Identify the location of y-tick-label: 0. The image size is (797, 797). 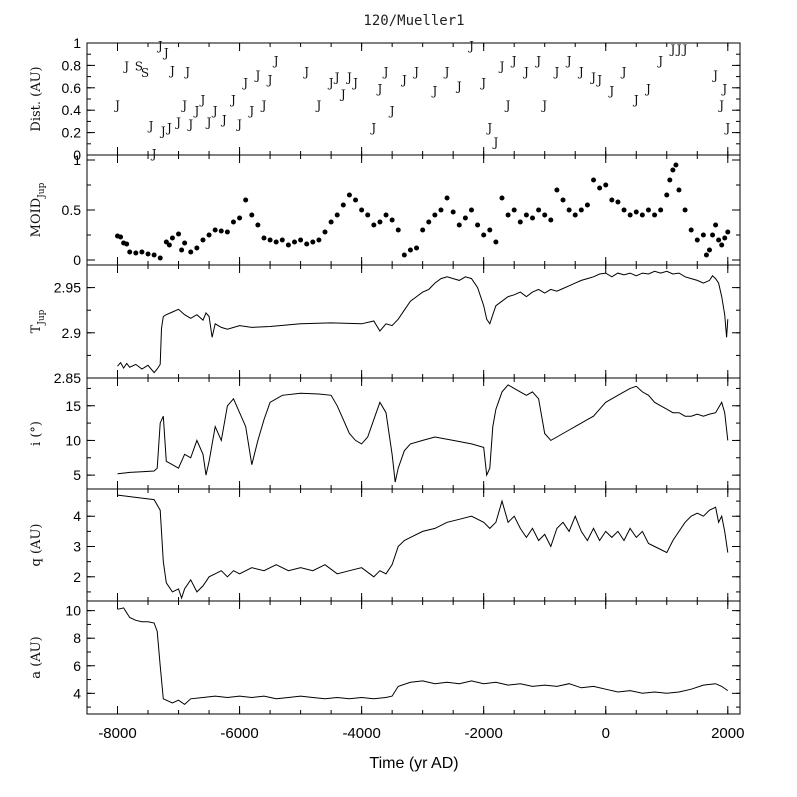
(77, 155).